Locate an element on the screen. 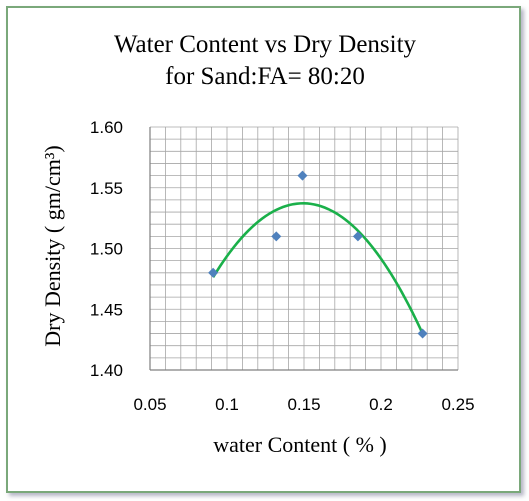  y-tick-label: 1.60 is located at coordinates (106, 127).